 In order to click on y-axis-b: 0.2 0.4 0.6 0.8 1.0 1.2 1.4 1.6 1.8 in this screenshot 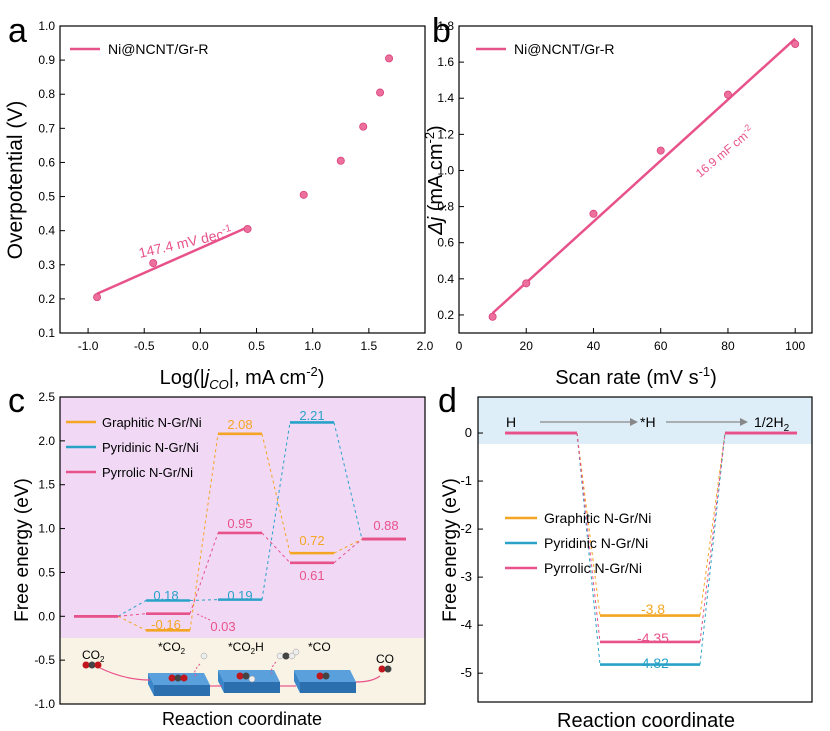, I will do `click(450, 170)`.